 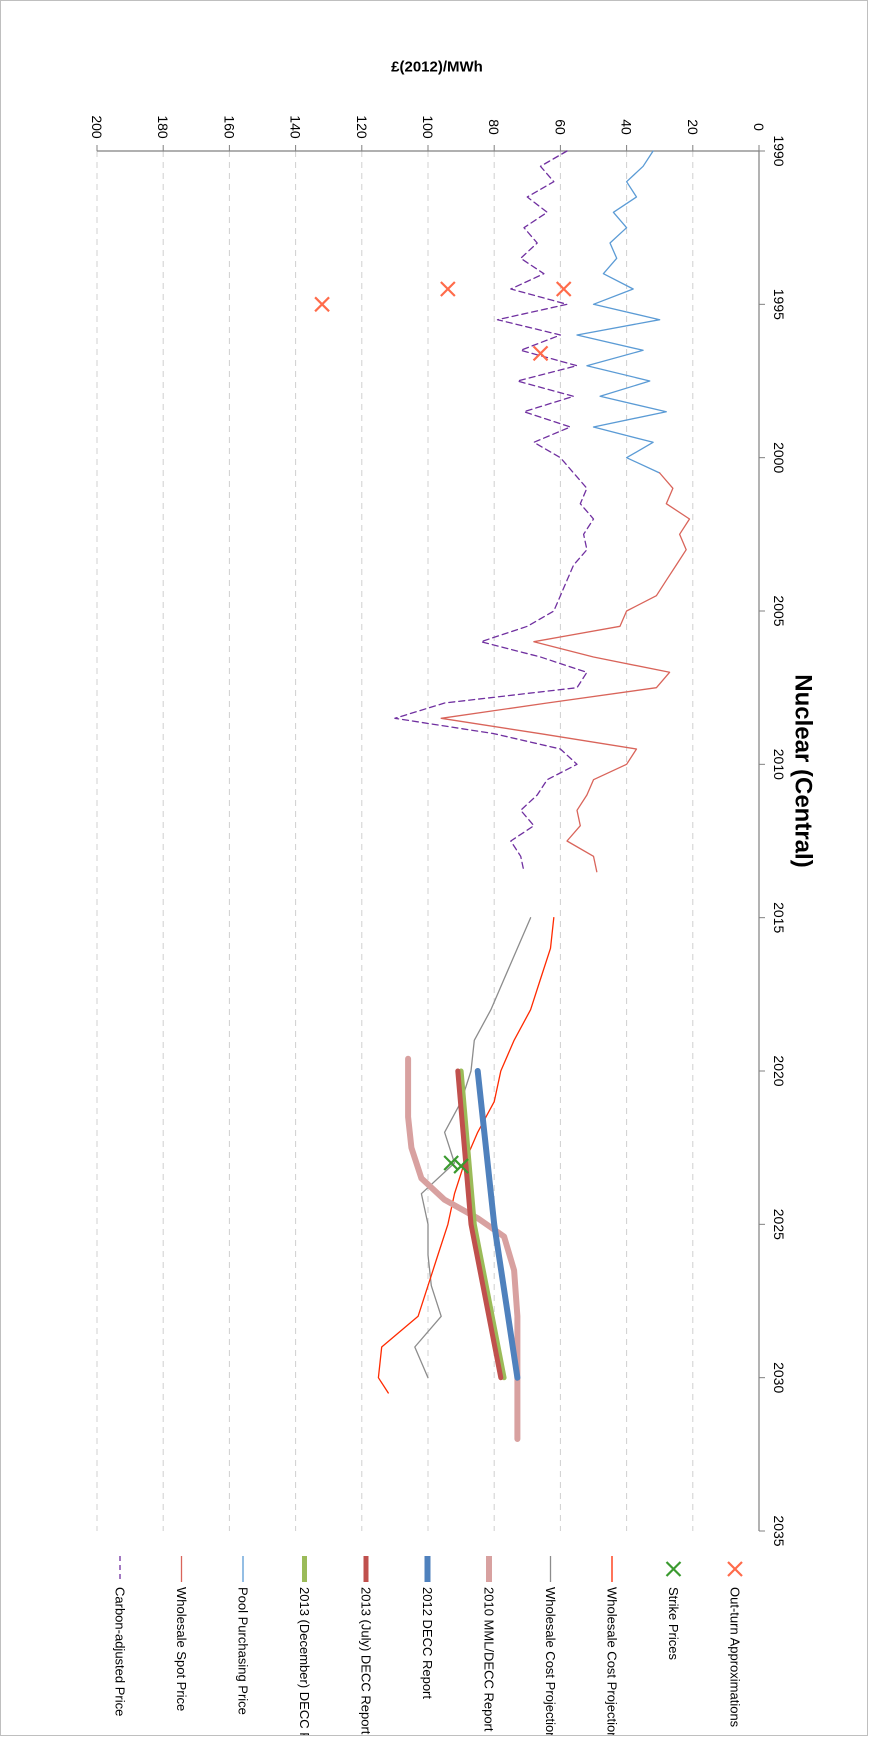 I want to click on y-tick-label: 180, so click(x=163, y=127).